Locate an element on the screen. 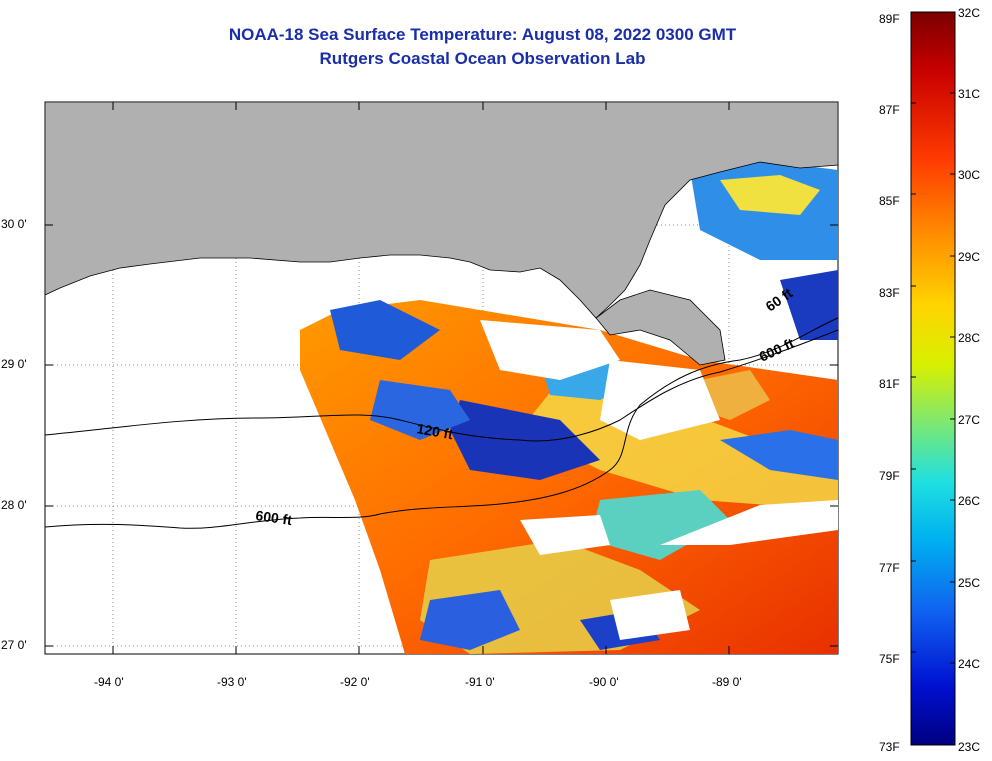 The width and height of the screenshot is (992, 761). cb-c-27: 27C is located at coordinates (969, 420).